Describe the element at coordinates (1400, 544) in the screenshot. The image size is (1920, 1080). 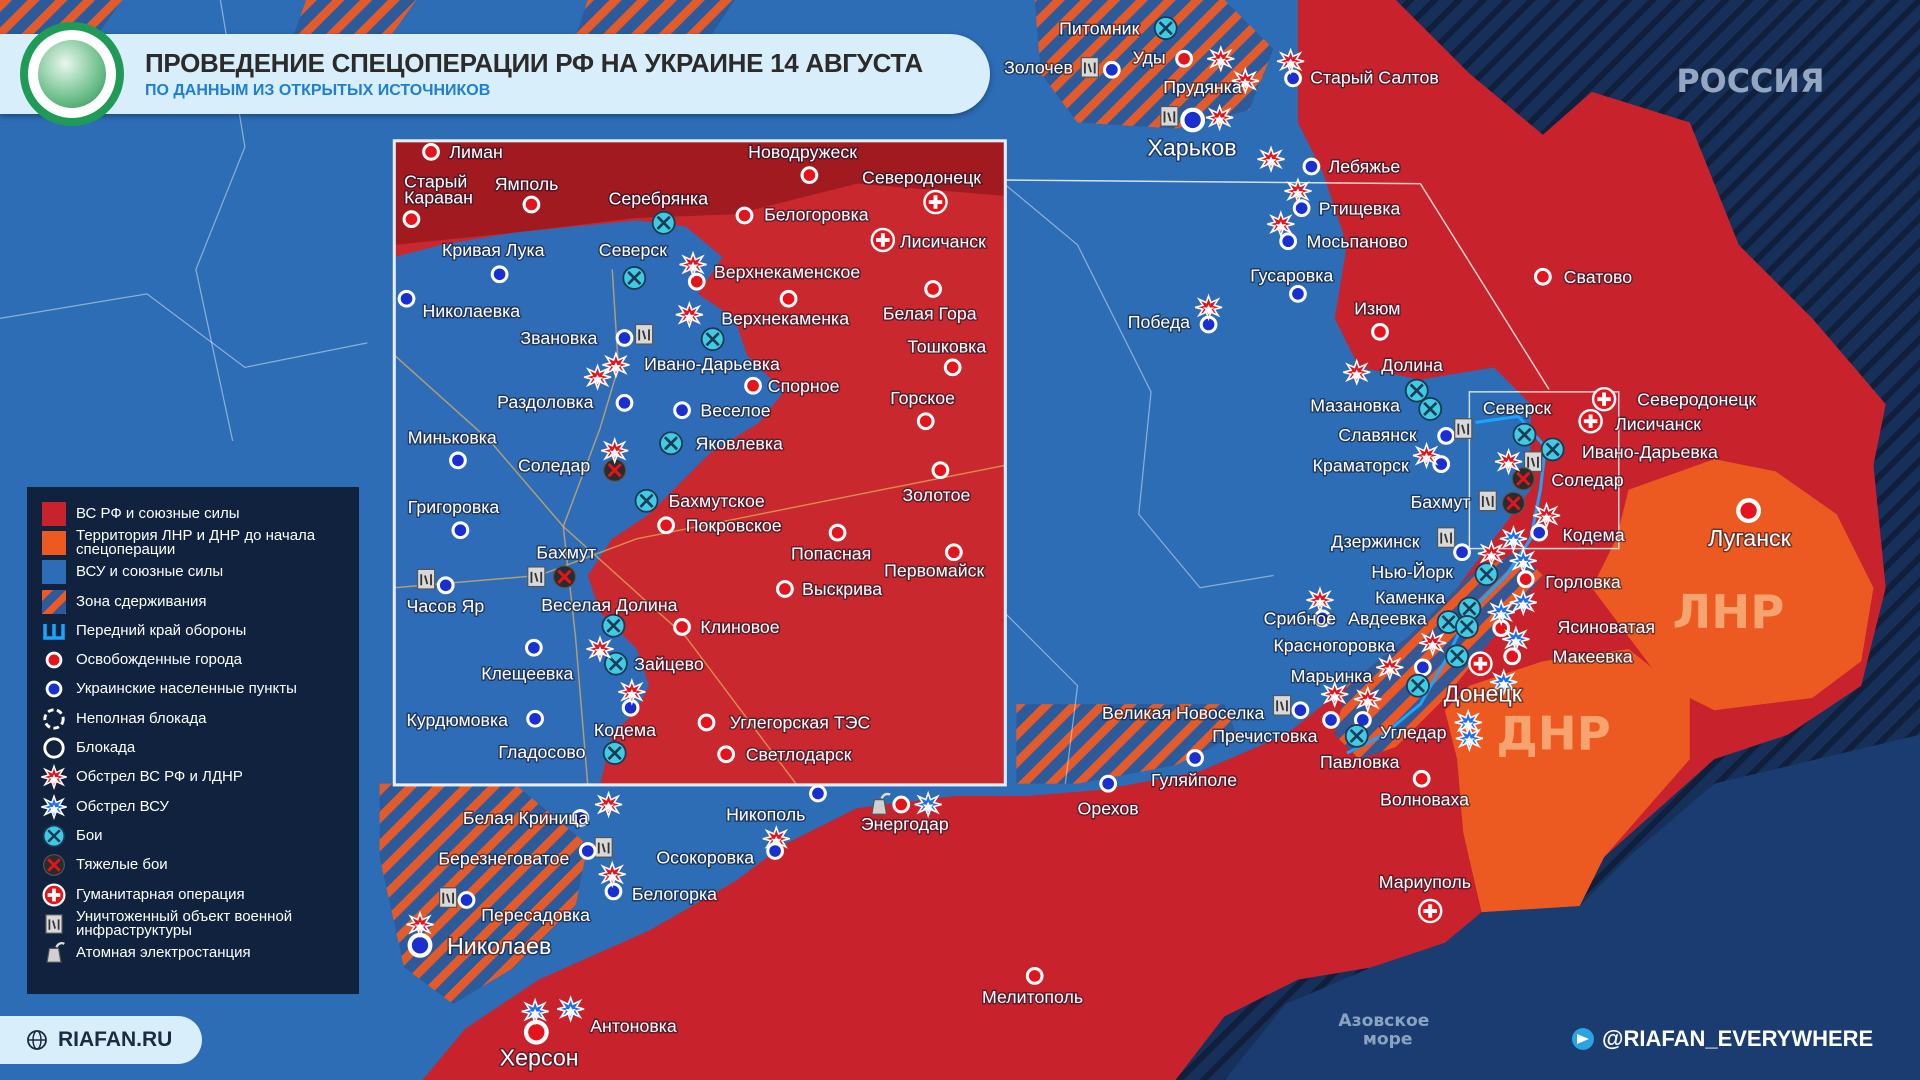
I see `place-main_places: Дзержинск` at that location.